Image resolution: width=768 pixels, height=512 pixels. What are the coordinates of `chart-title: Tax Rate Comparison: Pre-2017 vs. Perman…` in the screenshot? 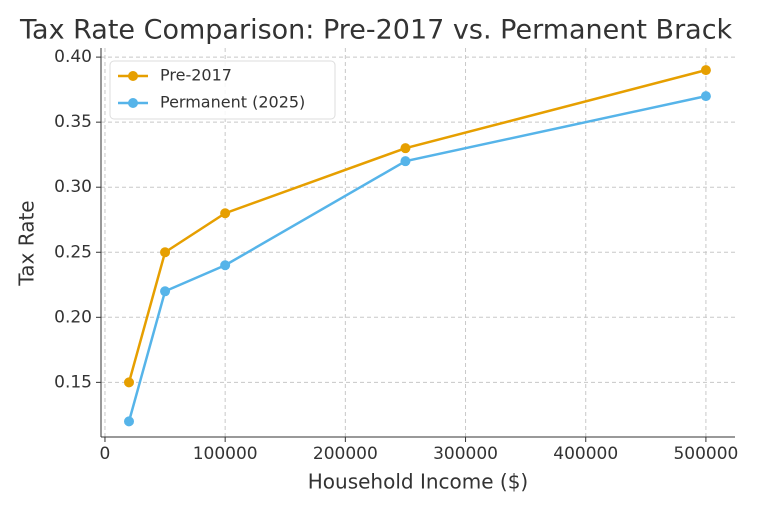 It's located at (376, 30).